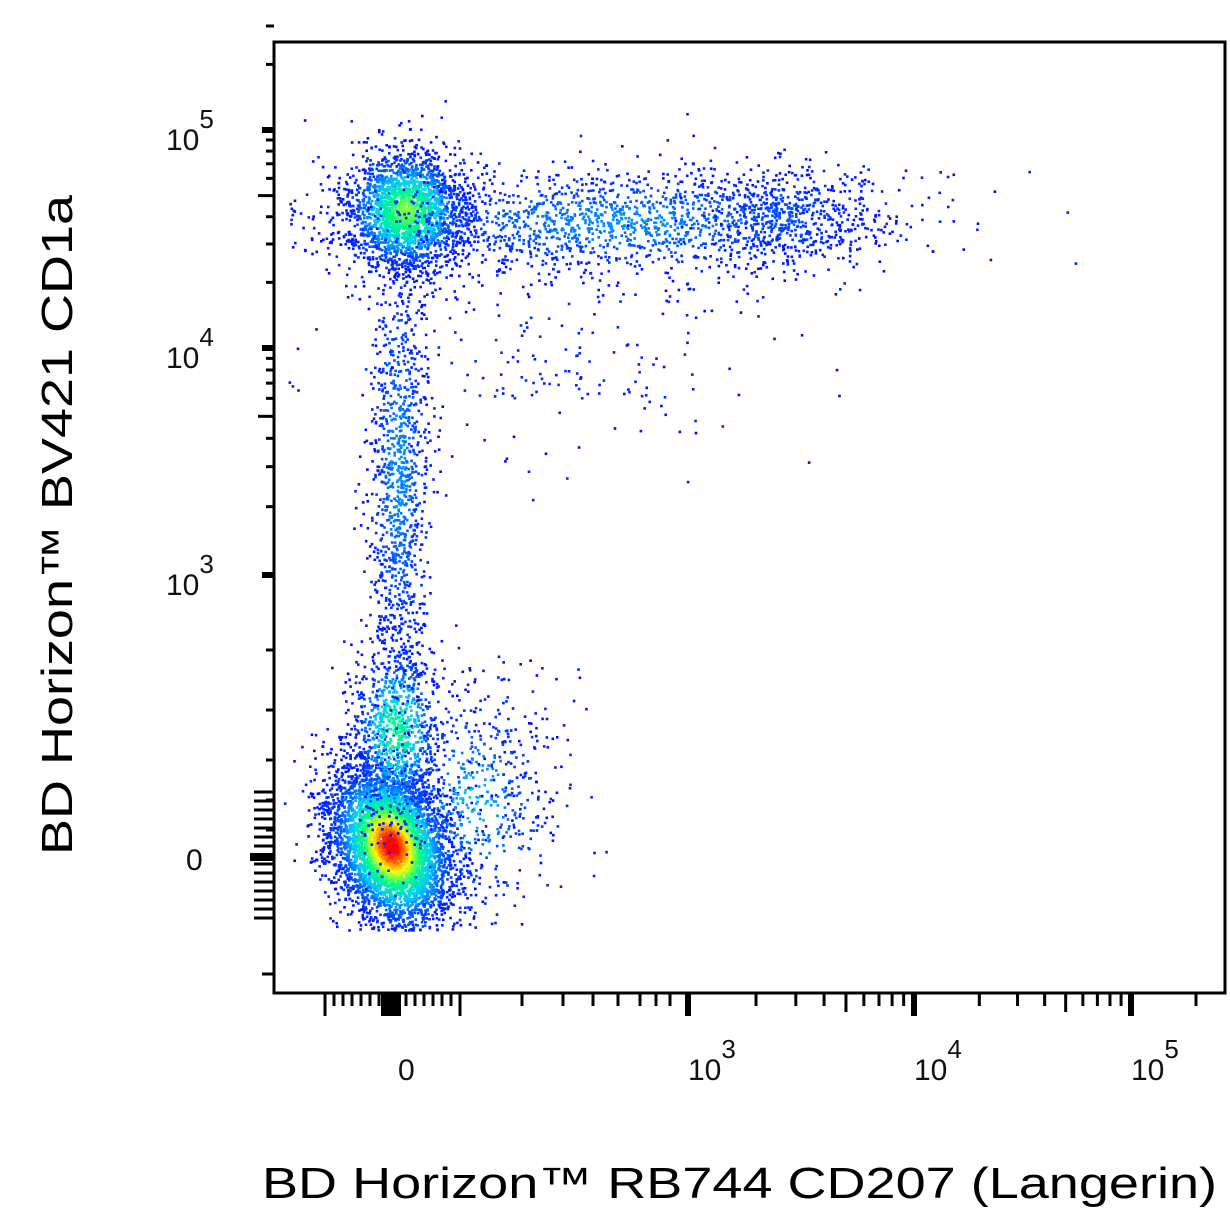  I want to click on y-tick-label-1e5: 10⁵, so click(190, 130).